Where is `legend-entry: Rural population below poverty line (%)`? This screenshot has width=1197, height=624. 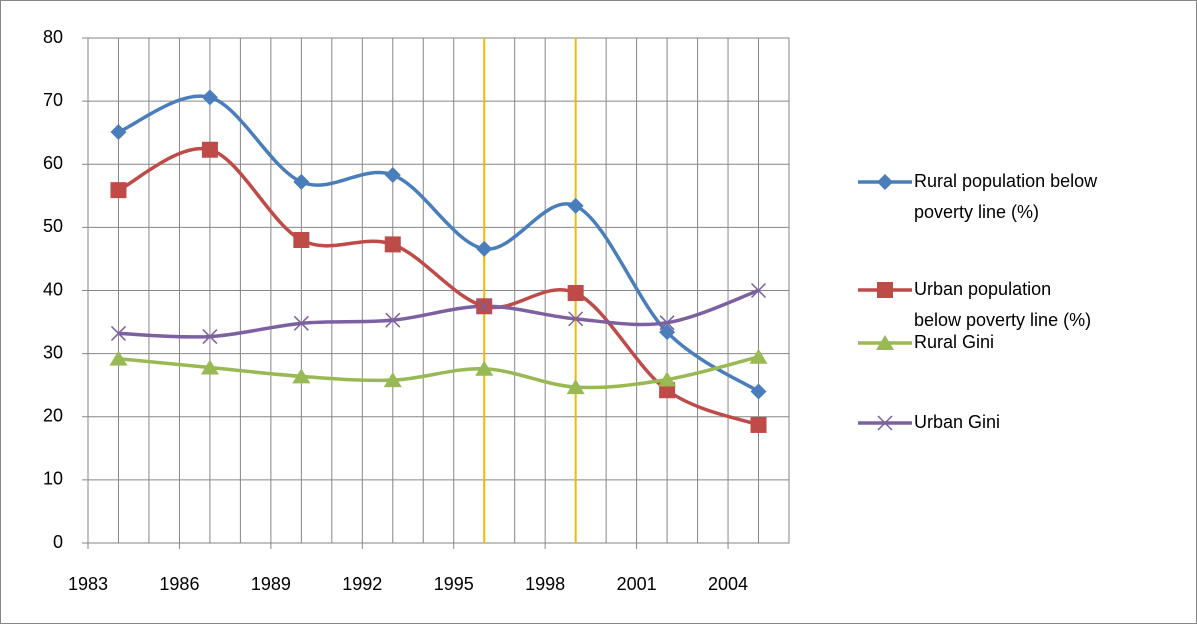 legend-entry: Rural population below poverty line (%) is located at coordinates (977, 197).